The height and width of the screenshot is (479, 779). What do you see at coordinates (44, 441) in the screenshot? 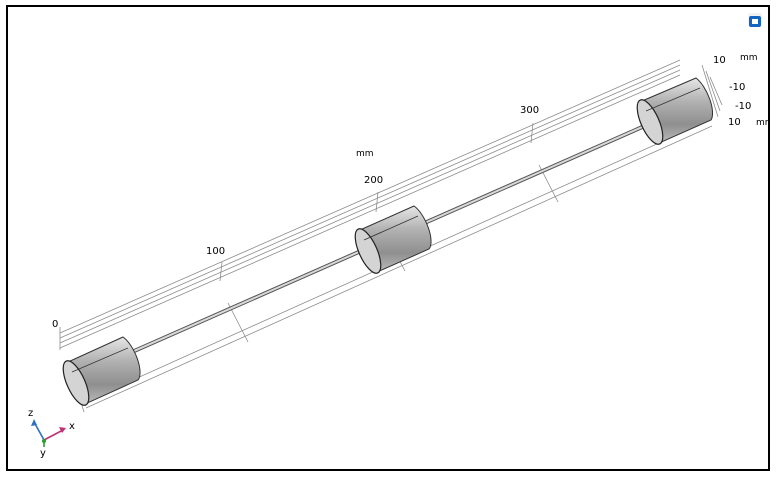
I see `triad-origin` at bounding box center [44, 441].